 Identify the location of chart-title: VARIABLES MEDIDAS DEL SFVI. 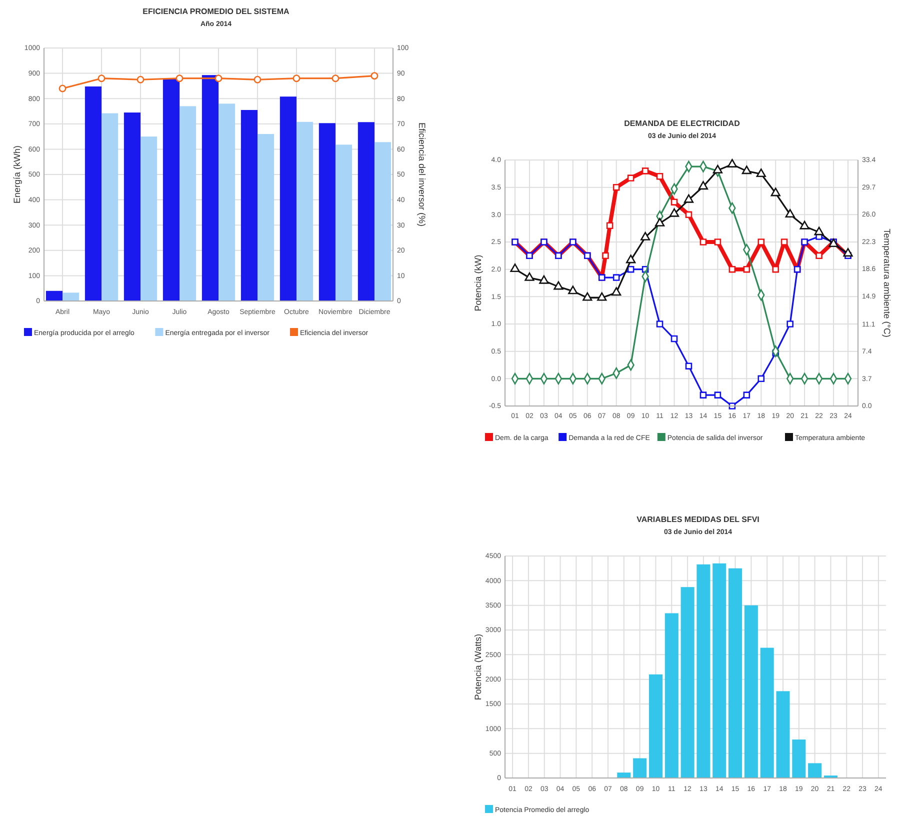
(698, 519).